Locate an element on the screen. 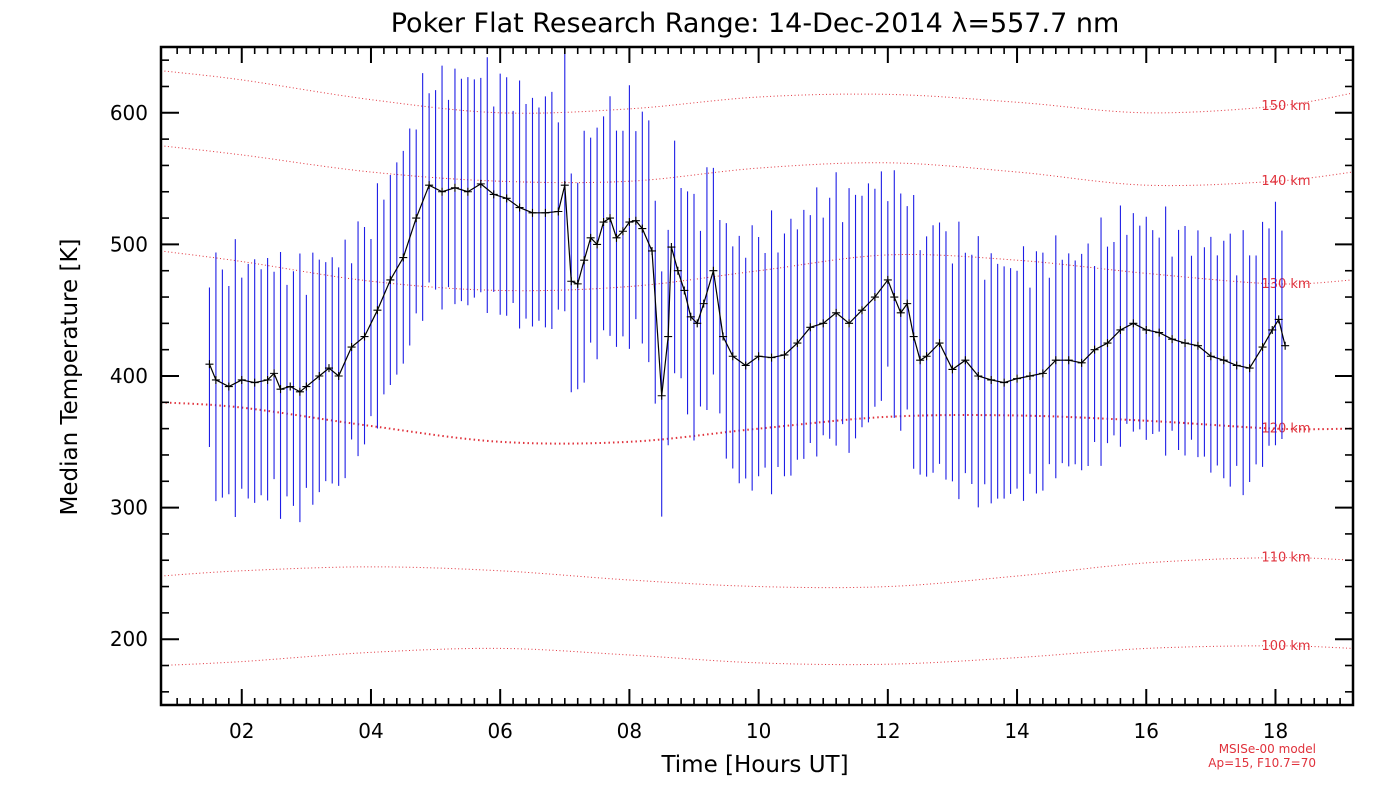 This screenshot has width=1400, height=800. x-tick-label: 14 is located at coordinates (1016, 731).